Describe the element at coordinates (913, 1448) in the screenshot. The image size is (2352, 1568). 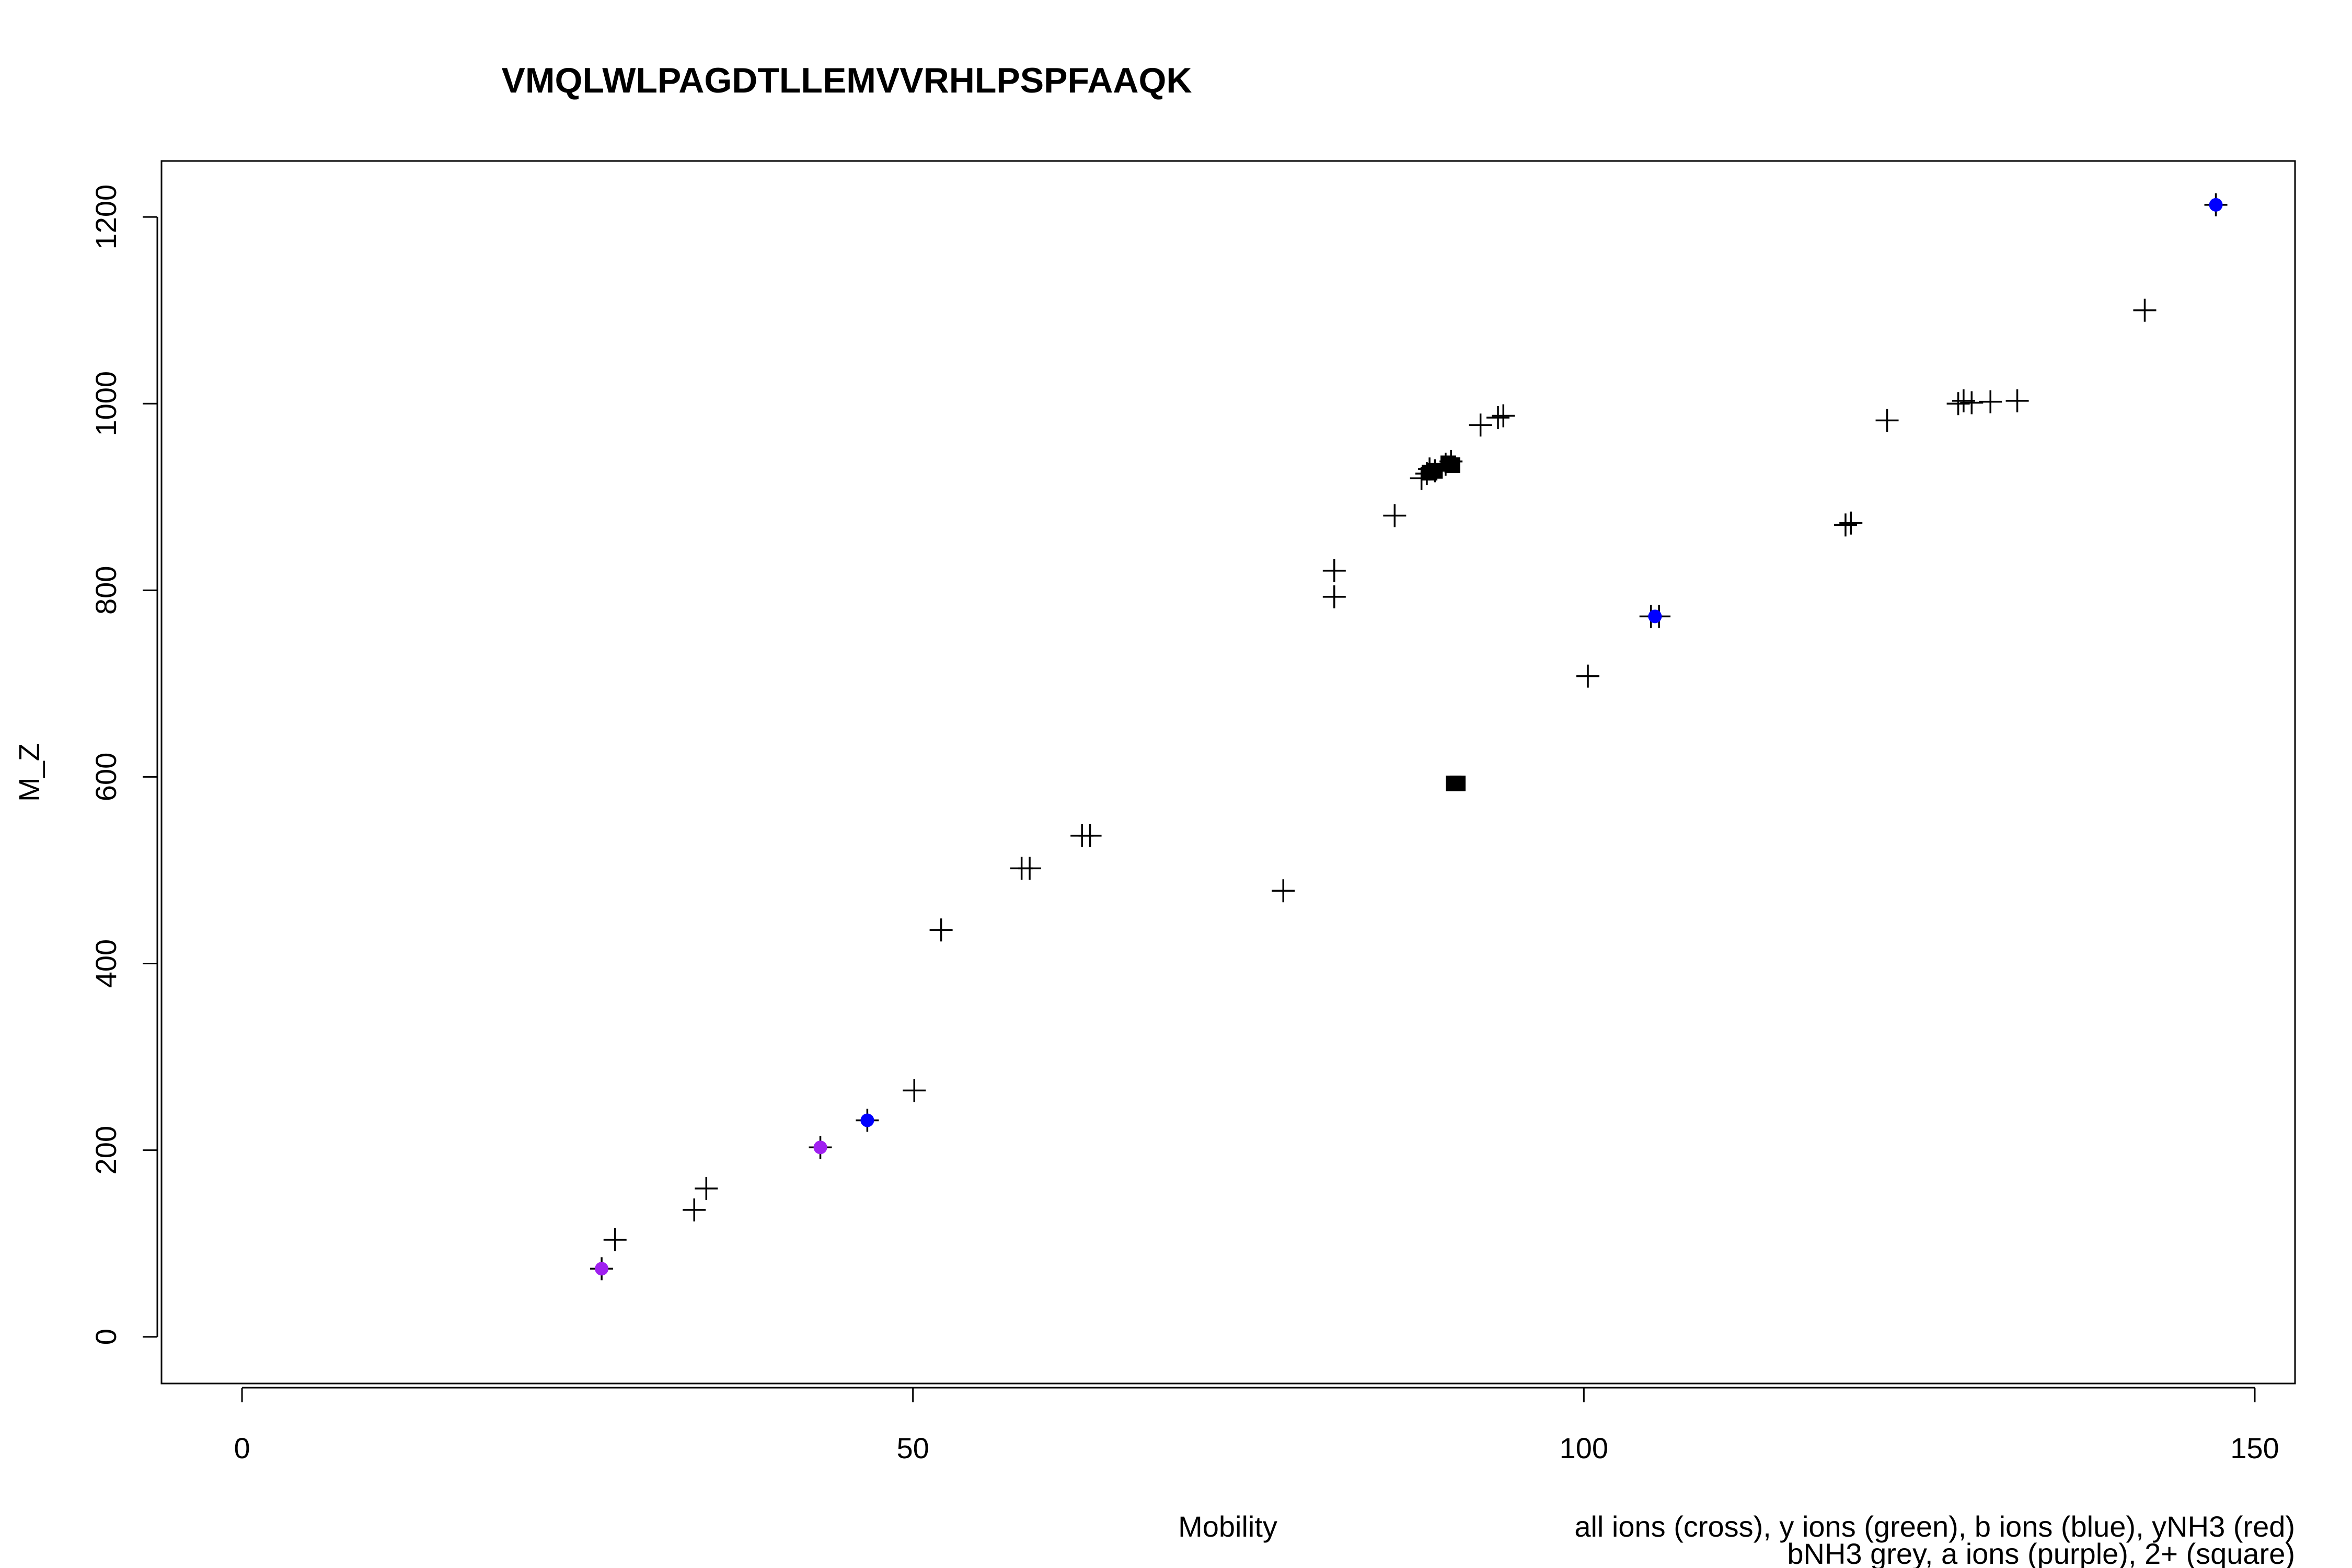
I see `x-tick-label: 50` at that location.